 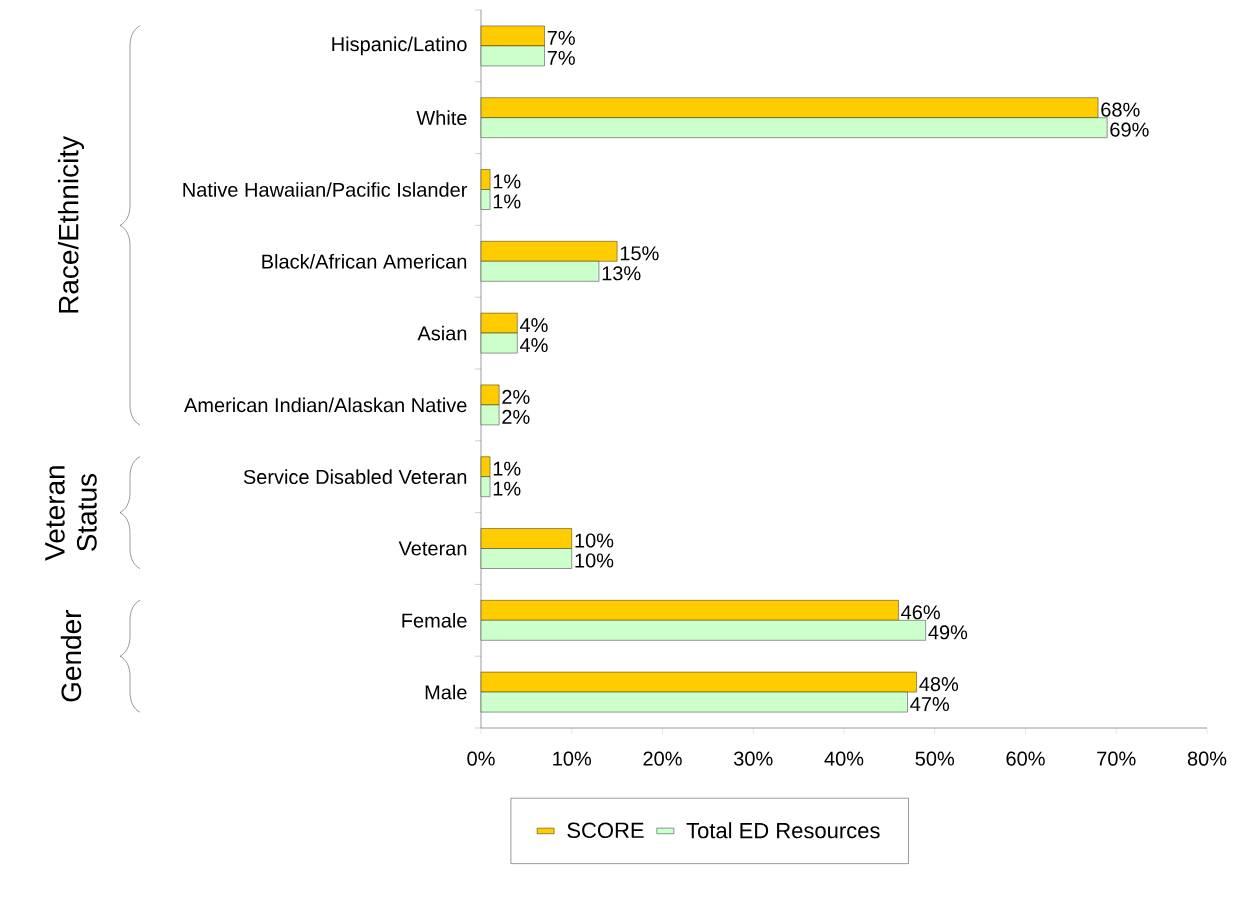 What do you see at coordinates (1120, 109) in the screenshot?
I see `data-label: 68%` at bounding box center [1120, 109].